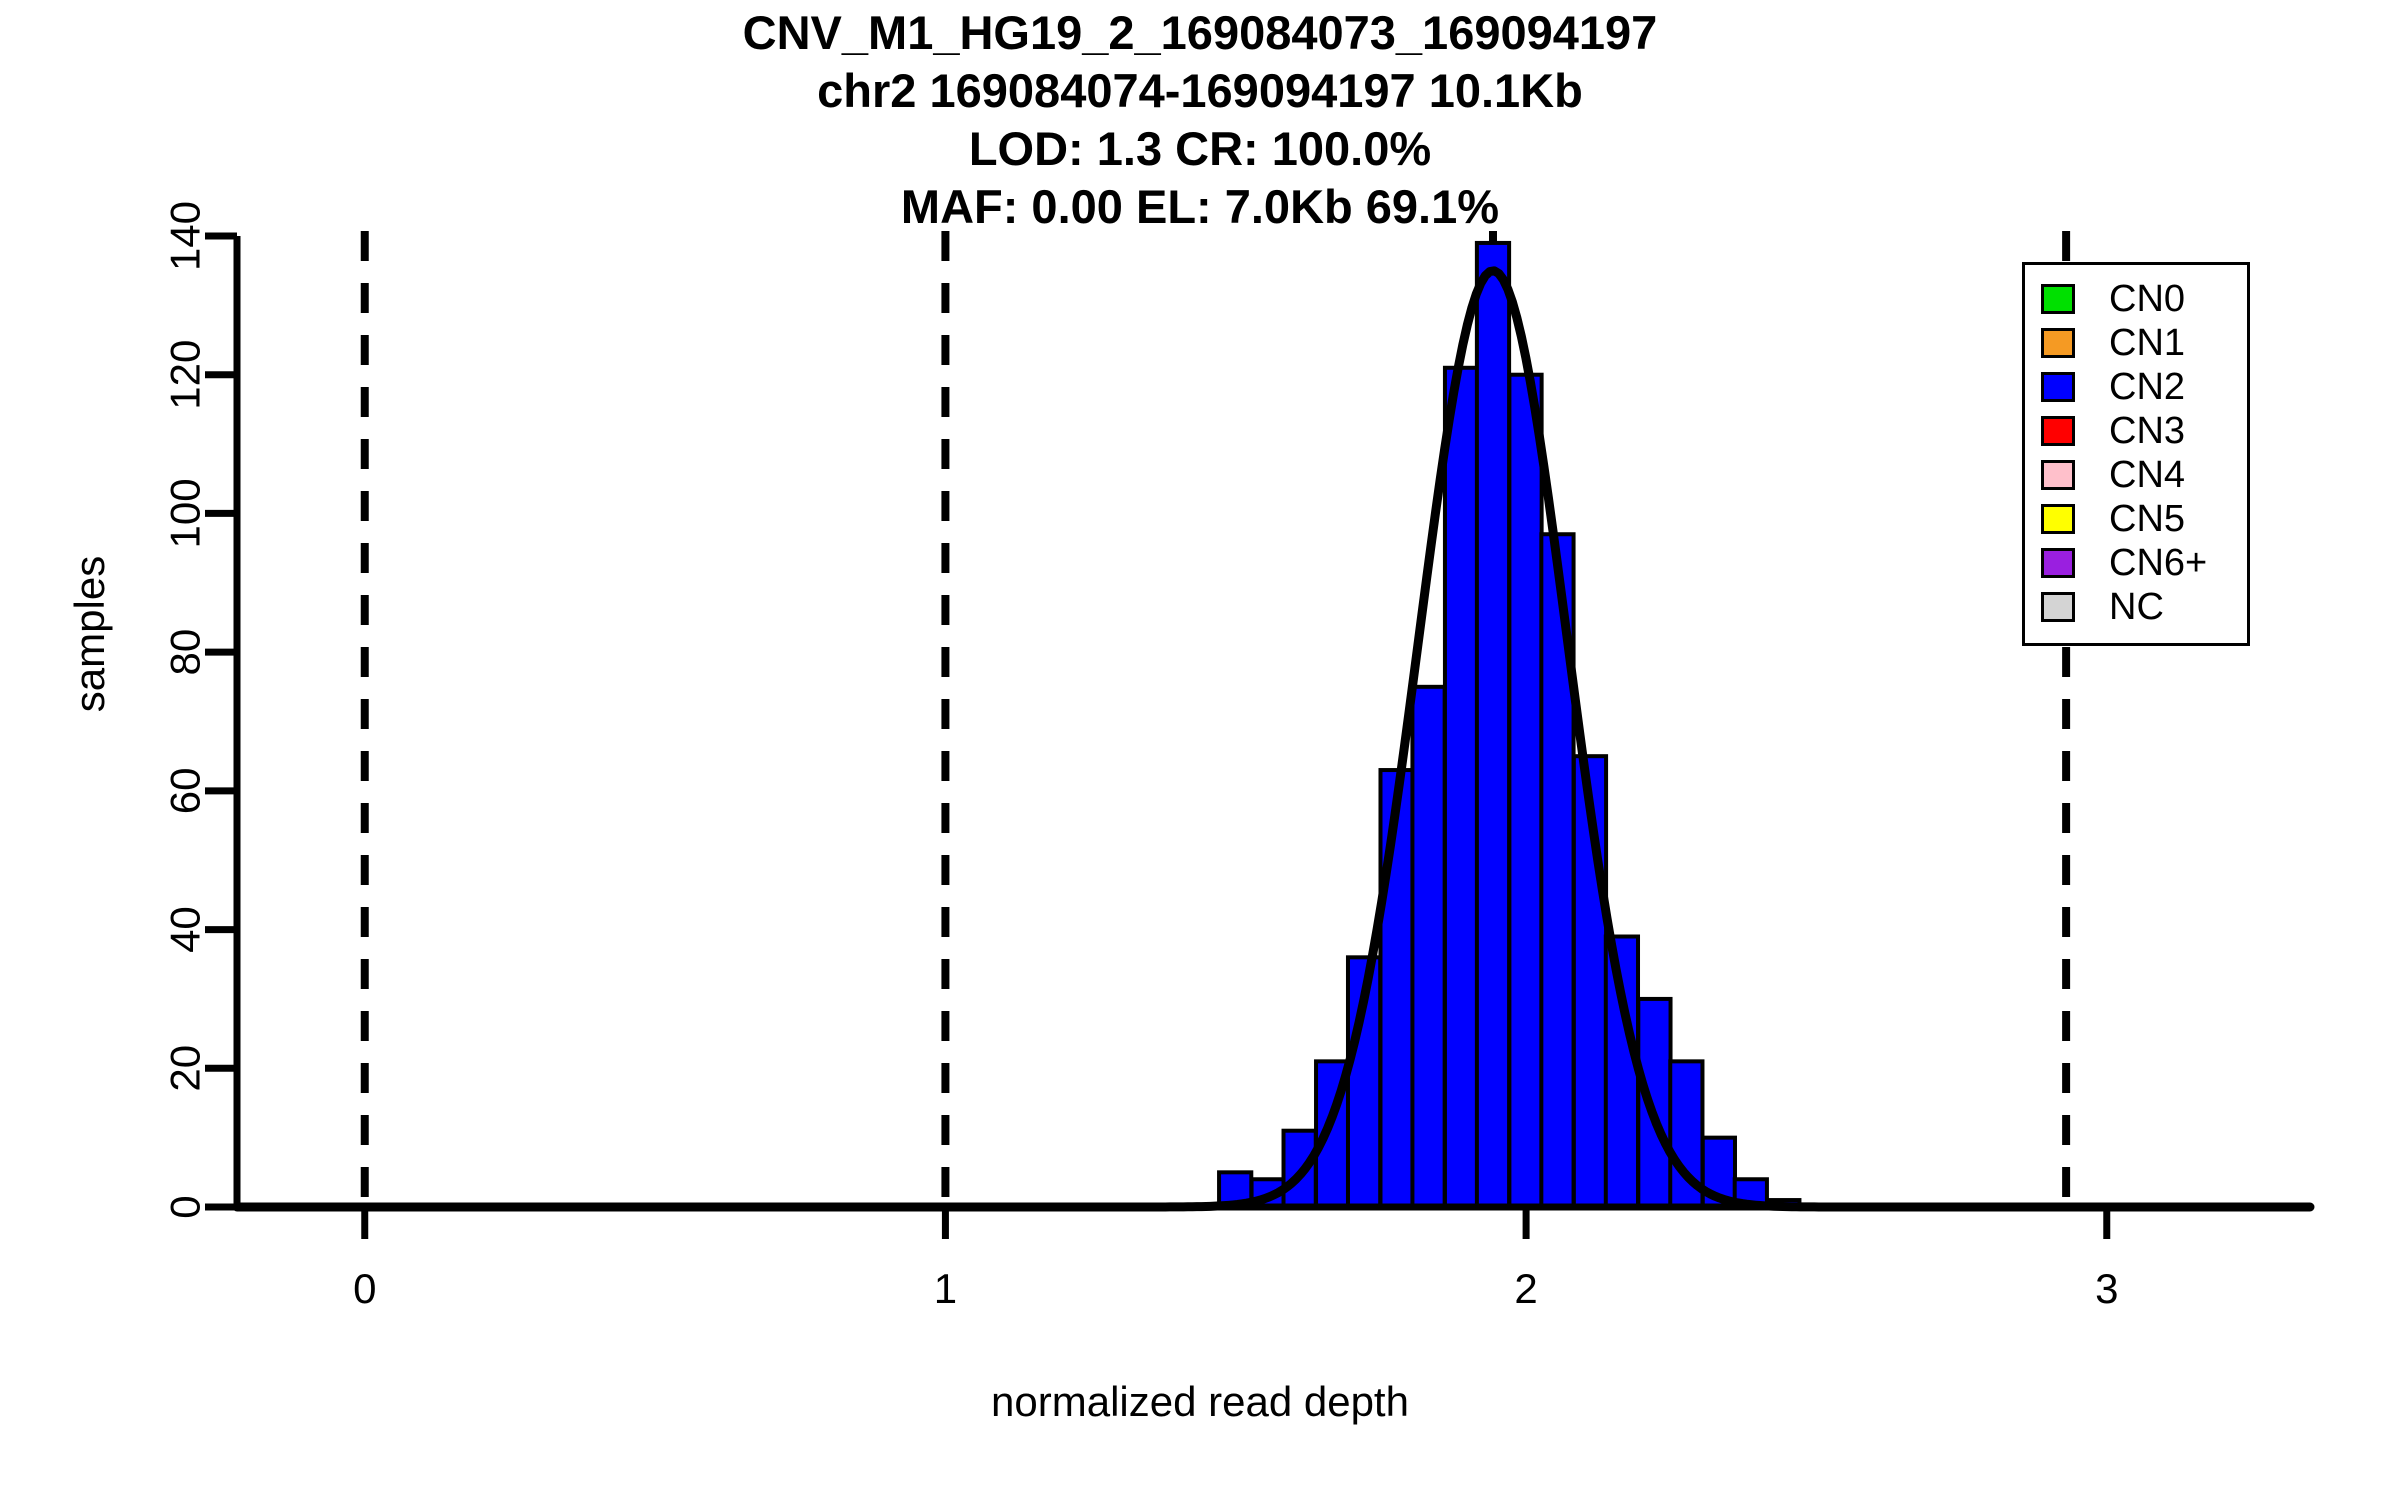 This screenshot has height=1500, width=2400. I want to click on legend-item-cn2: CN2, so click(2136, 387).